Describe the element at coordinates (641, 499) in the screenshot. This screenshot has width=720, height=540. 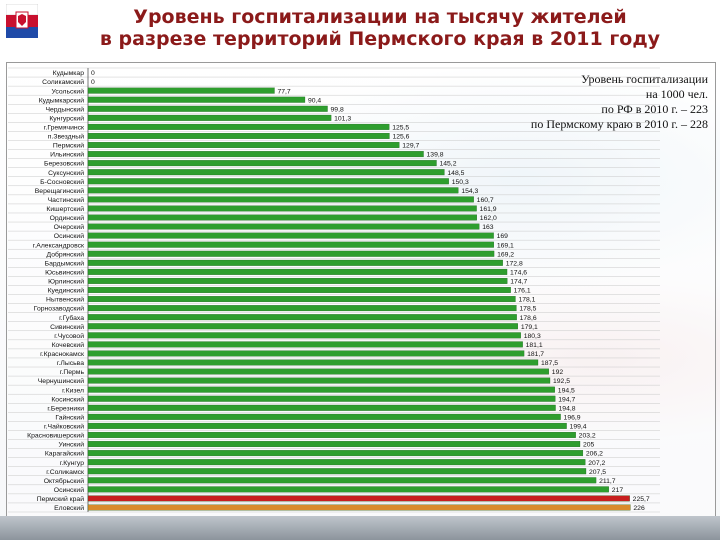
I see `data-label: 225,7` at that location.